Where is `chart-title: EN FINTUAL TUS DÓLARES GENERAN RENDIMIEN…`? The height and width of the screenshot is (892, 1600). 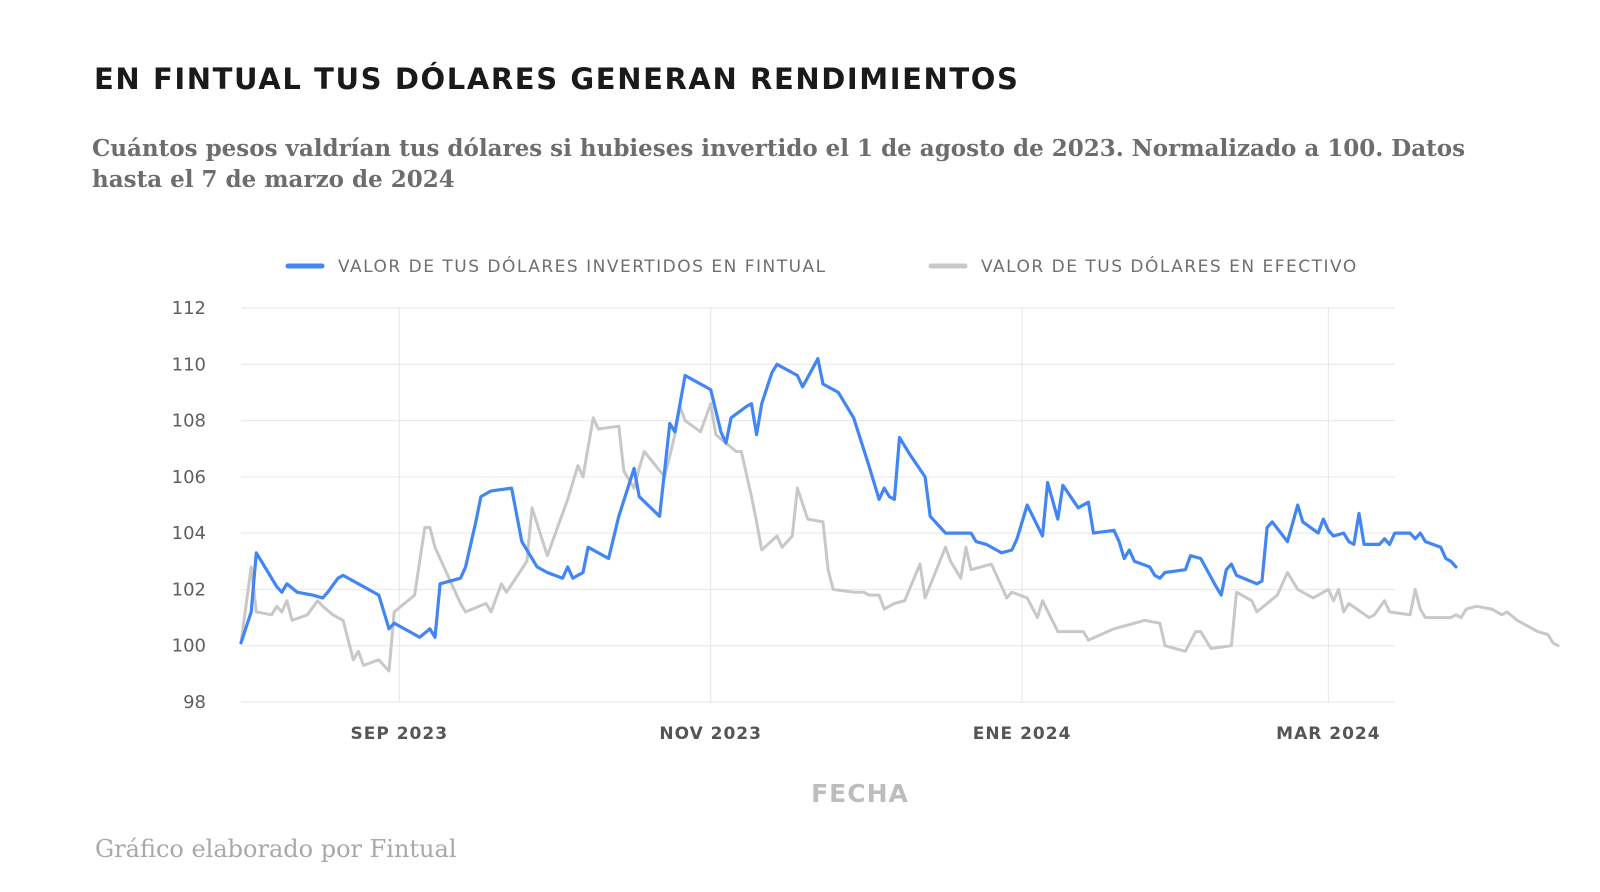
chart-title: EN FINTUAL TUS DÓLARES GENERAN RENDIMIEN… is located at coordinates (557, 79).